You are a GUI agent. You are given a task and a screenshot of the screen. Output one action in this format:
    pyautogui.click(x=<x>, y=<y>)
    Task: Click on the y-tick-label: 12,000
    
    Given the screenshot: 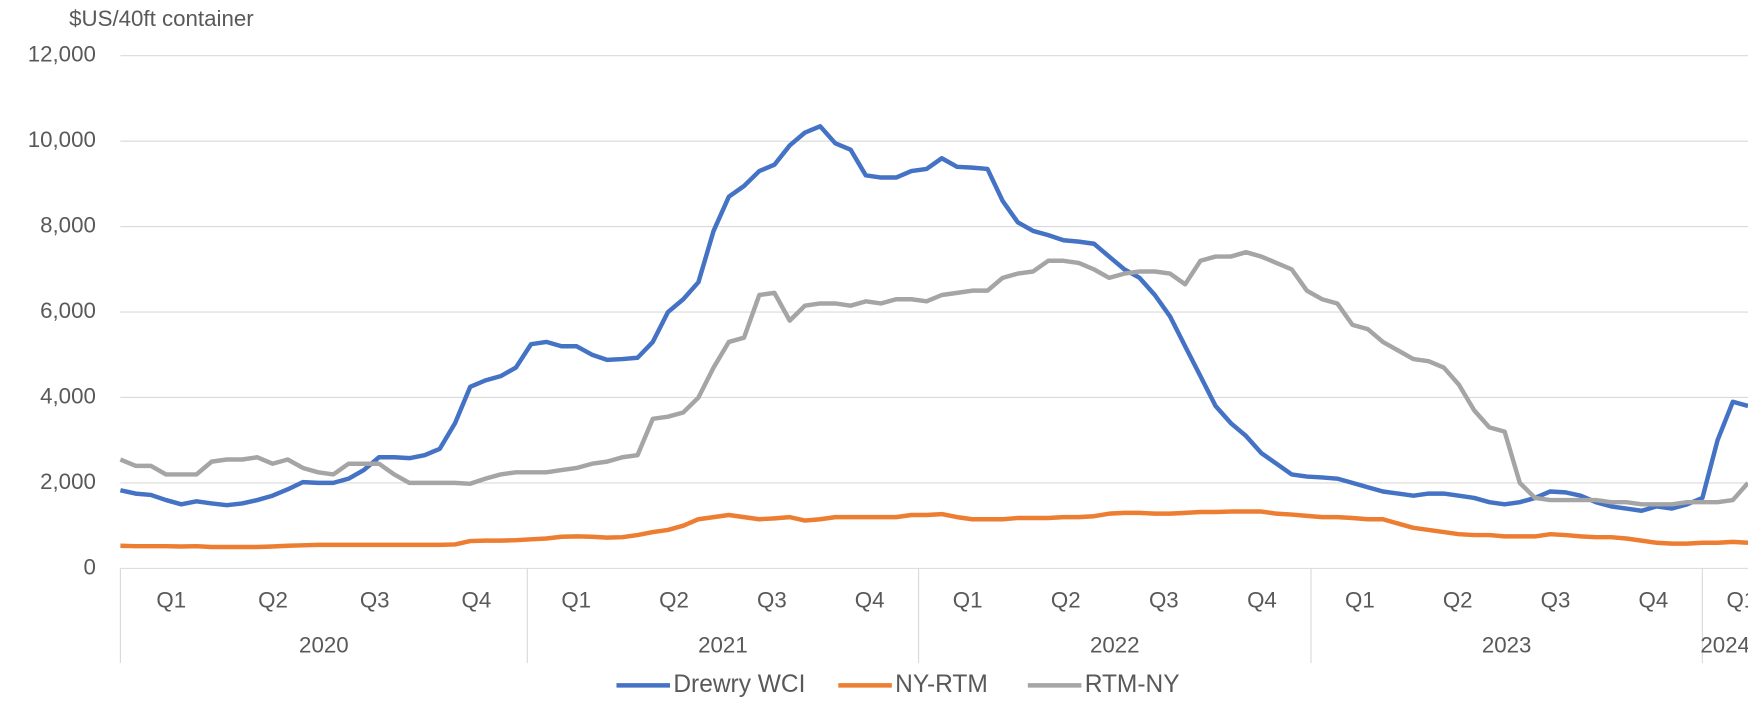 What is the action you would take?
    pyautogui.click(x=62, y=54)
    